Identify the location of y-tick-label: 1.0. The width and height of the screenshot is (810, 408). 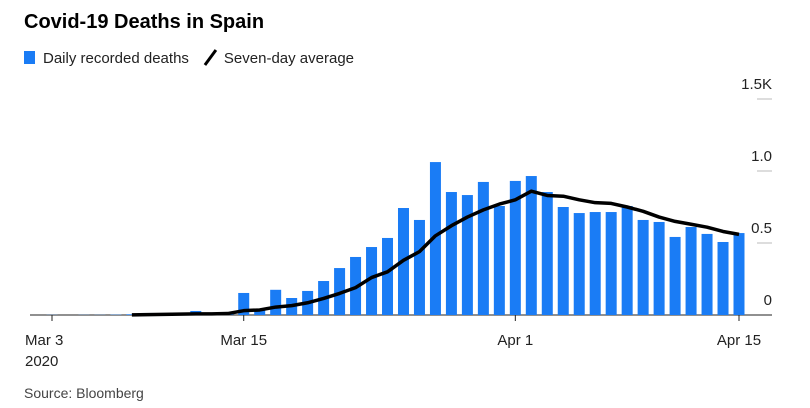
(761, 156).